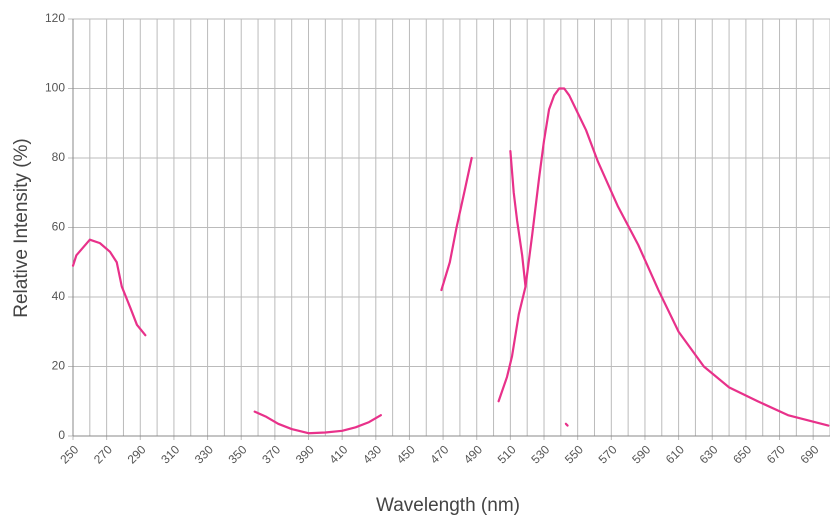 Image resolution: width=830 pixels, height=523 pixels. I want to click on x-tick-label: 610, so click(675, 454).